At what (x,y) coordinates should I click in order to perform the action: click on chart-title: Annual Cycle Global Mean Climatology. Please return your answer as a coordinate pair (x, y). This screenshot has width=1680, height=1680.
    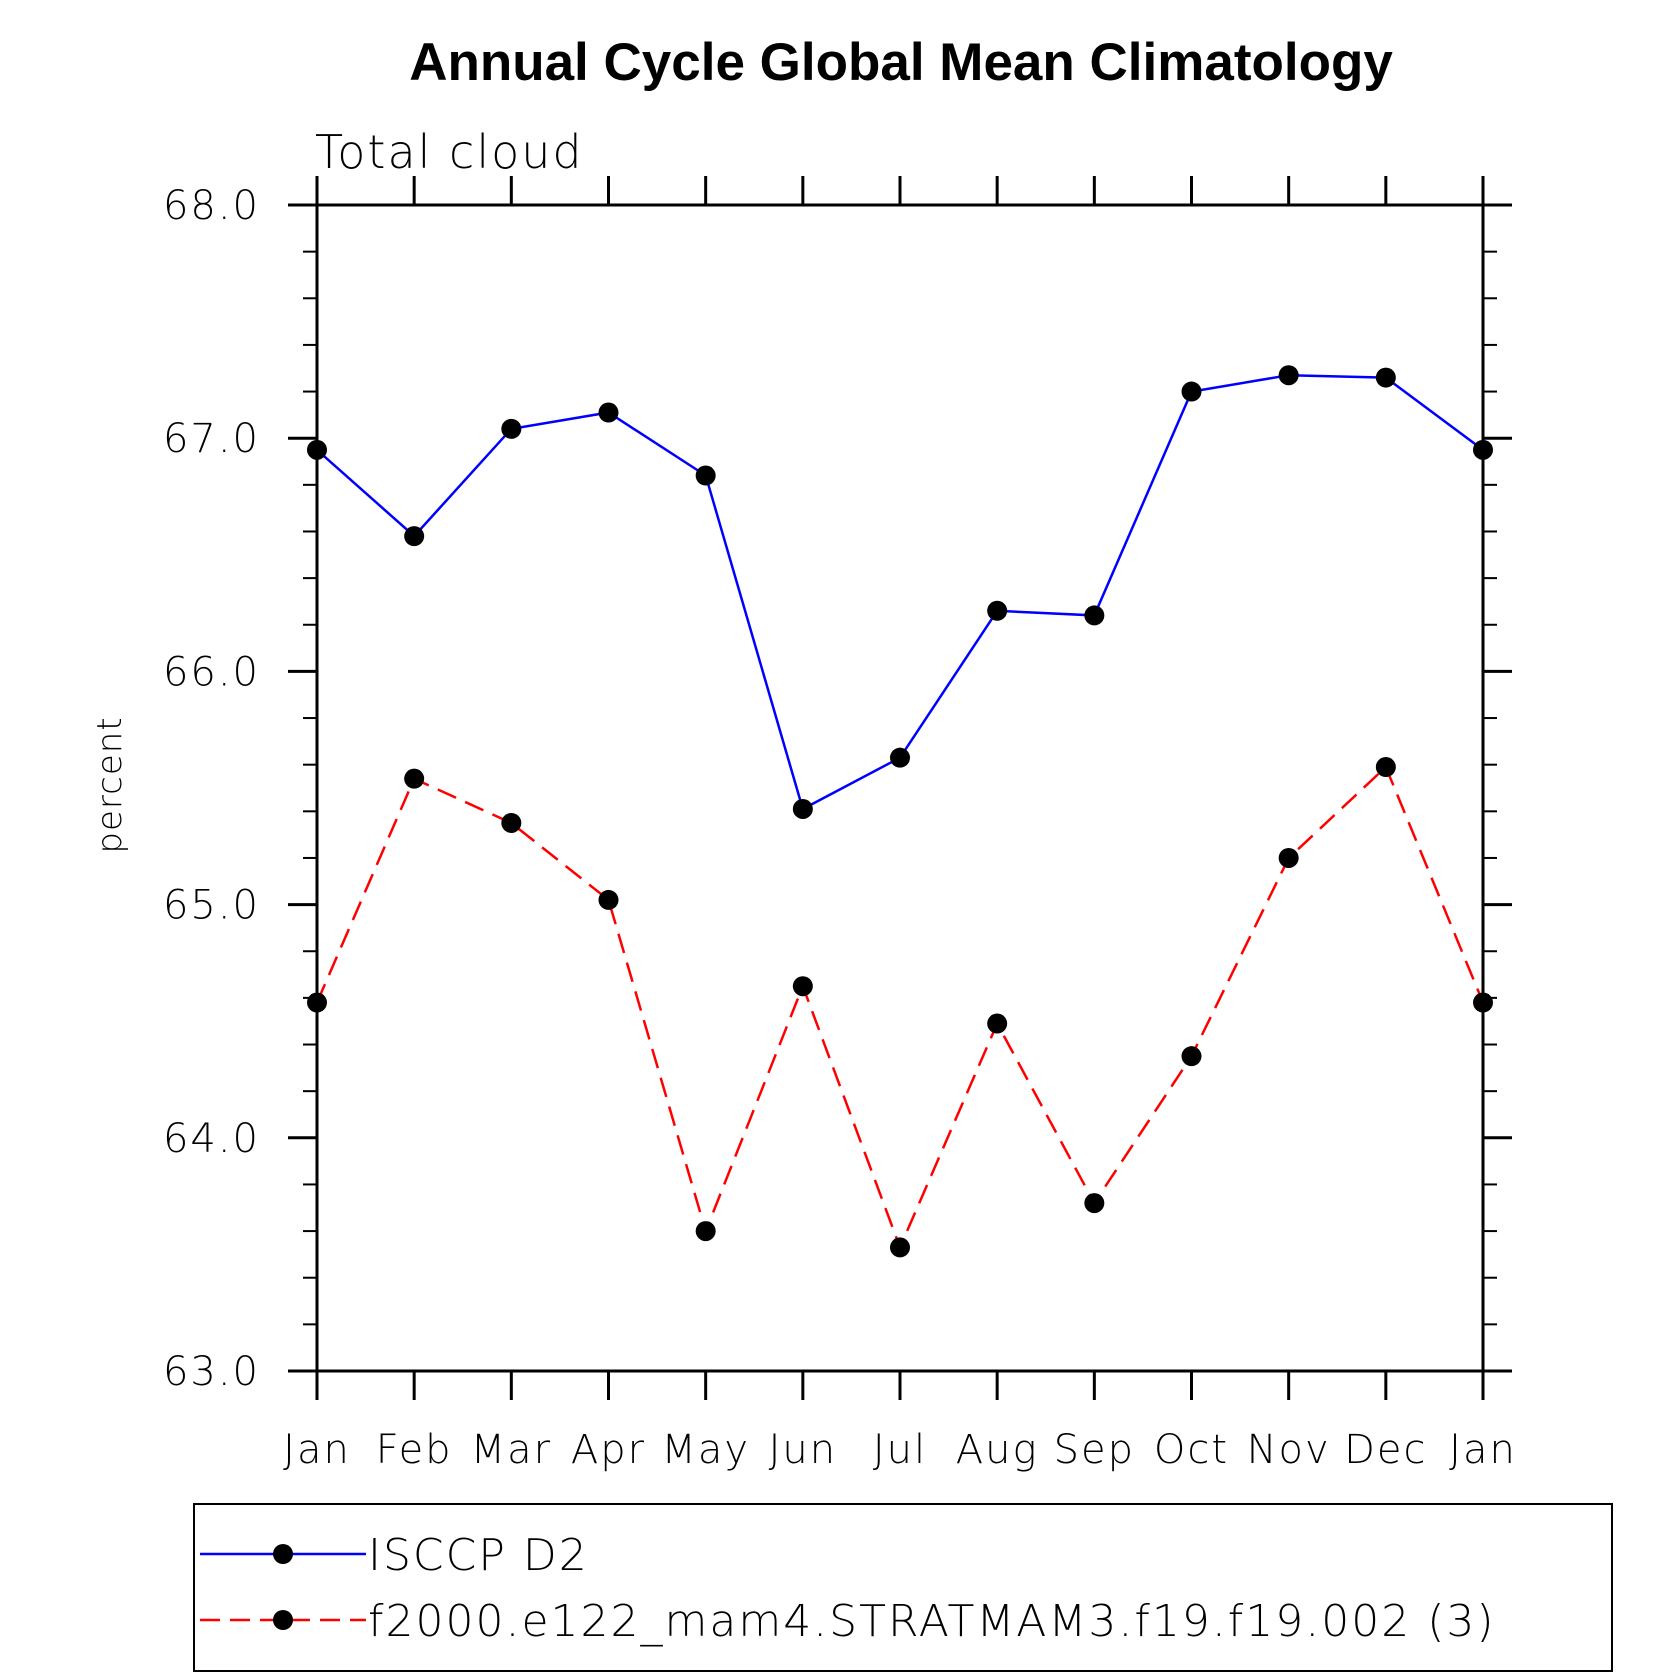
    Looking at the image, I should click on (901, 62).